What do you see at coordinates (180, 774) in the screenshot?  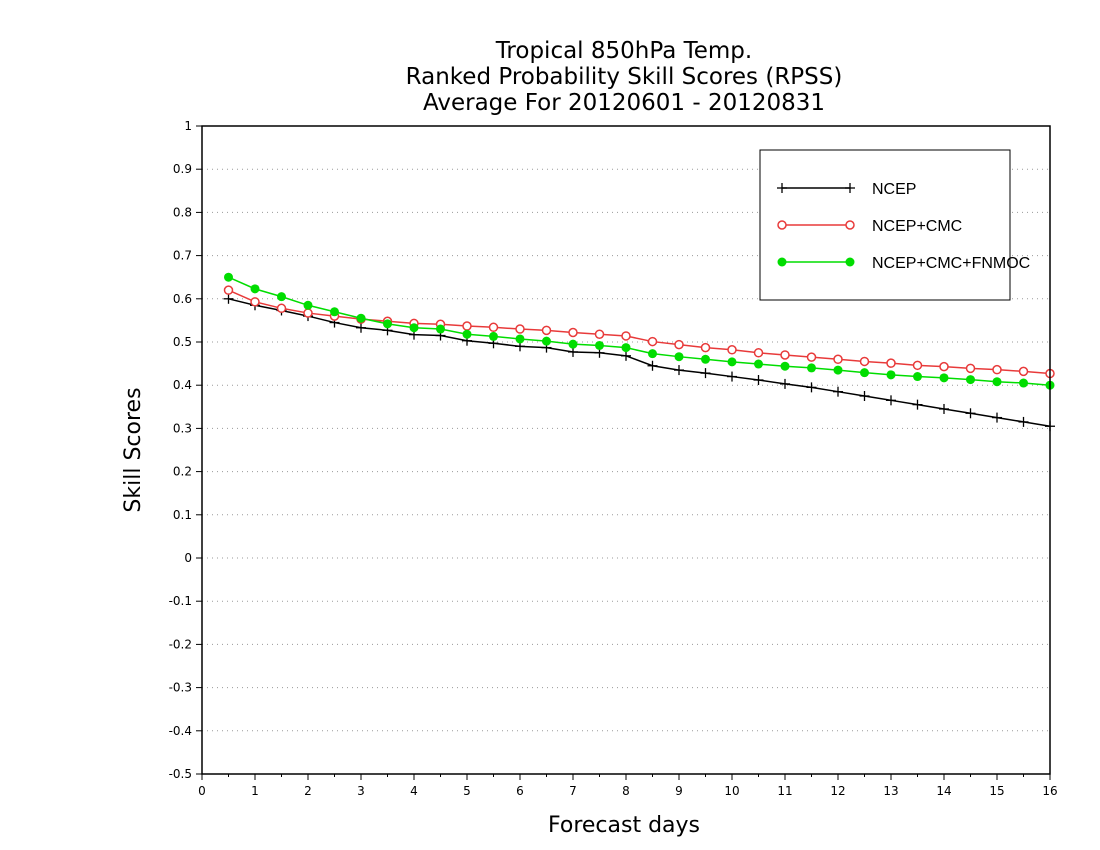 I see `y-tick-label: -0.5` at bounding box center [180, 774].